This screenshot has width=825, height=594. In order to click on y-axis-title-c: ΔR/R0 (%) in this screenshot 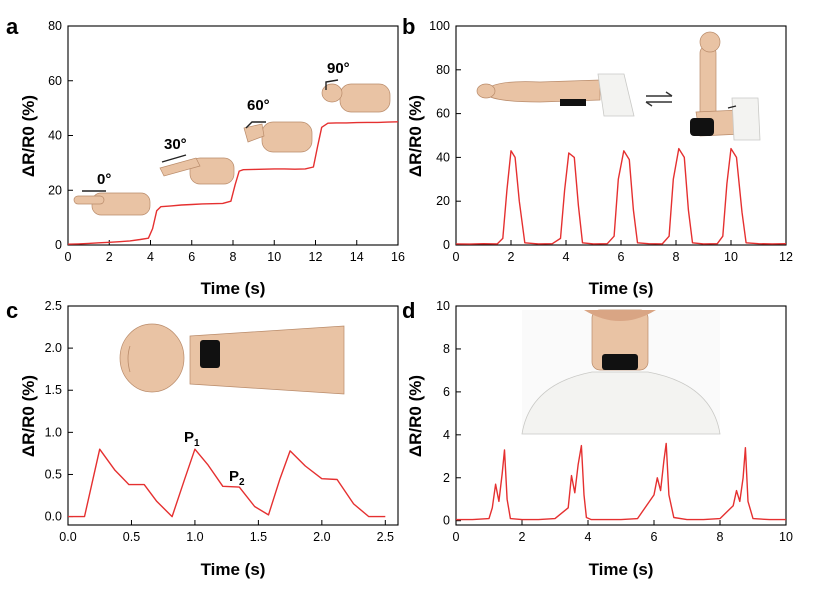, I will do `click(28, 416)`.